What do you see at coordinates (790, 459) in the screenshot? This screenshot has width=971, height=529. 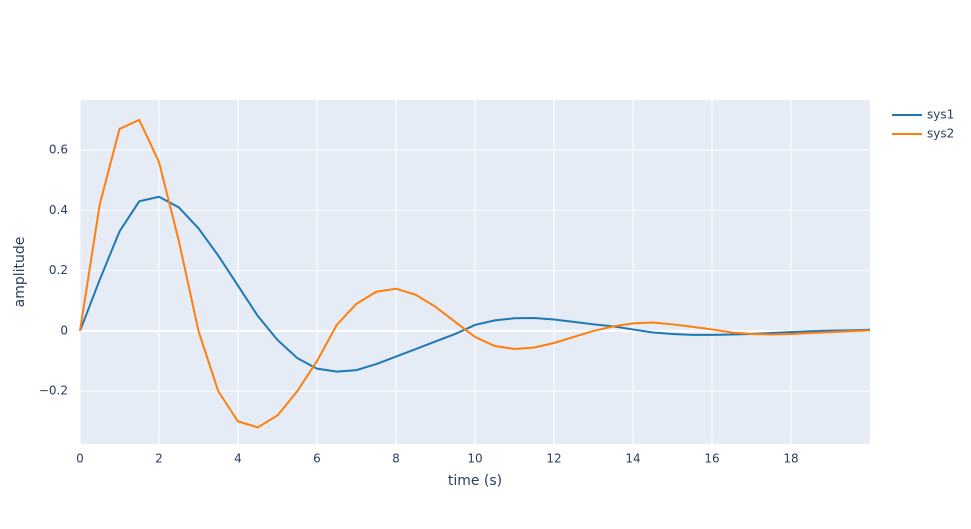 I see `x-tick-label: 18` at bounding box center [790, 459].